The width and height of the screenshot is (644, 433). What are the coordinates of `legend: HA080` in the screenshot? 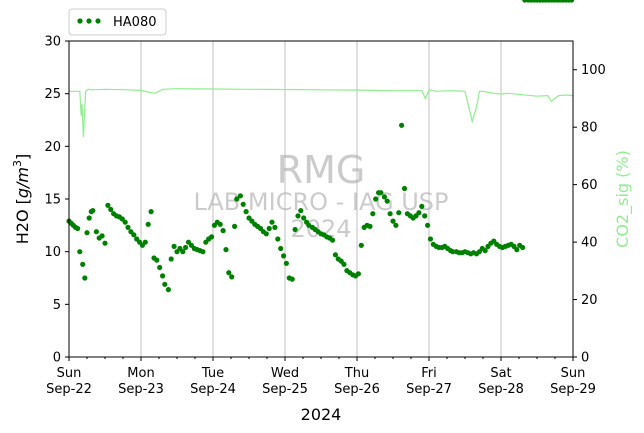 It's located at (117, 22).